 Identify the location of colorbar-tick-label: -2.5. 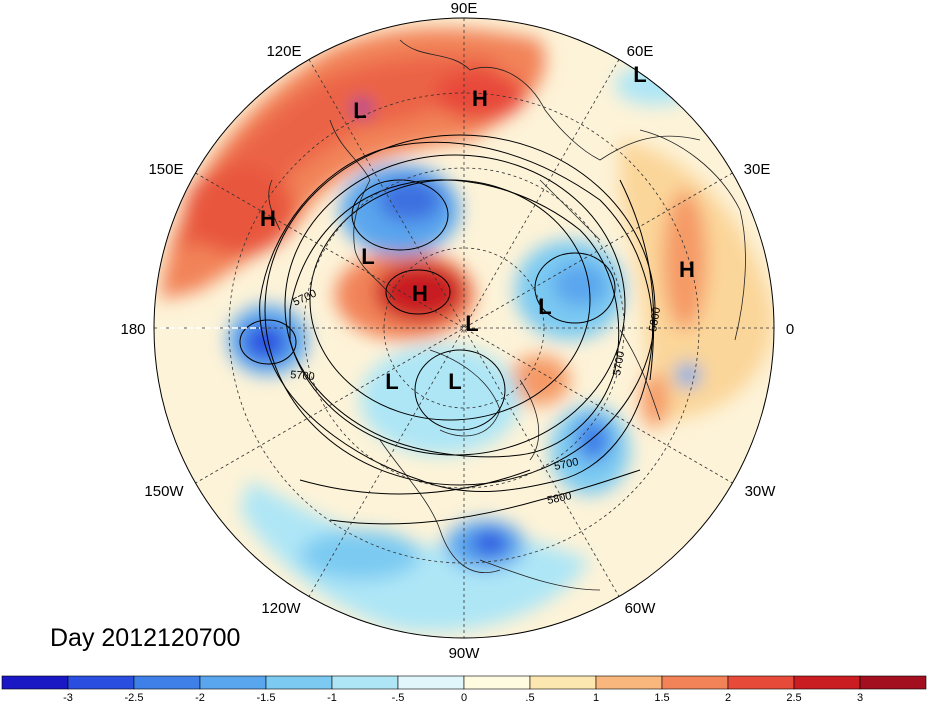
(134, 697).